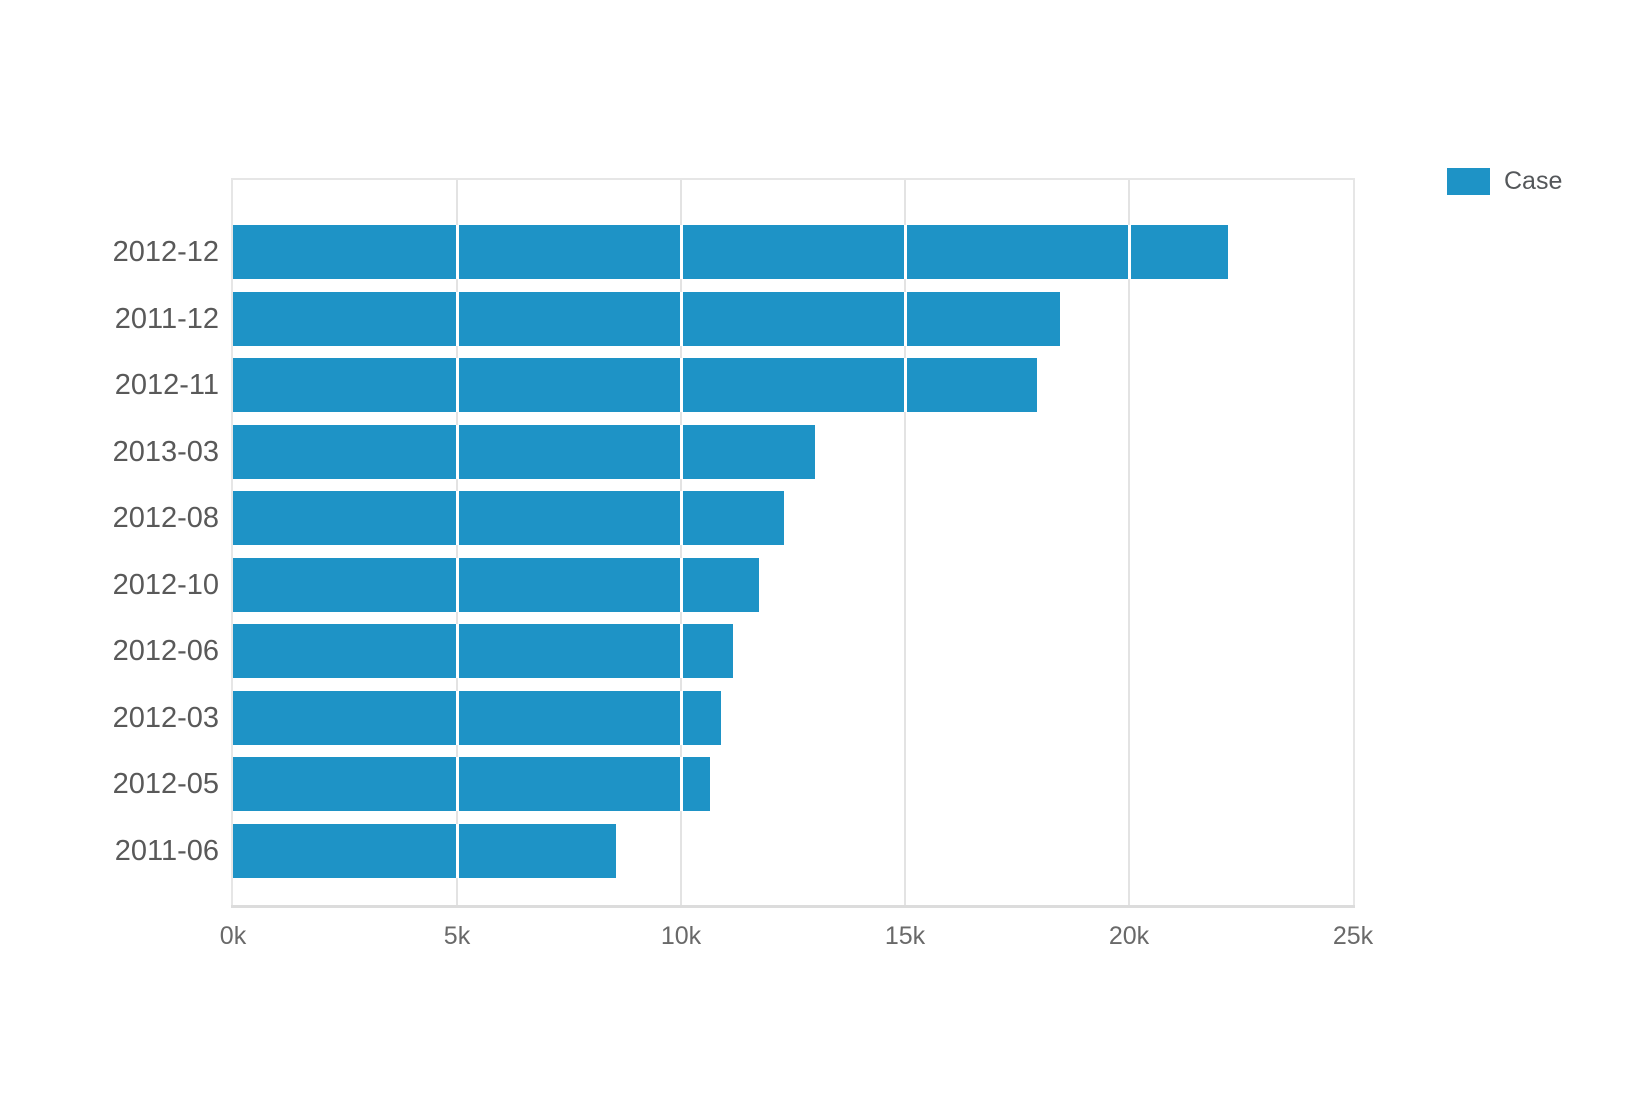  Describe the element at coordinates (233, 936) in the screenshot. I see `x-axis-tick-0k: 0k` at that location.